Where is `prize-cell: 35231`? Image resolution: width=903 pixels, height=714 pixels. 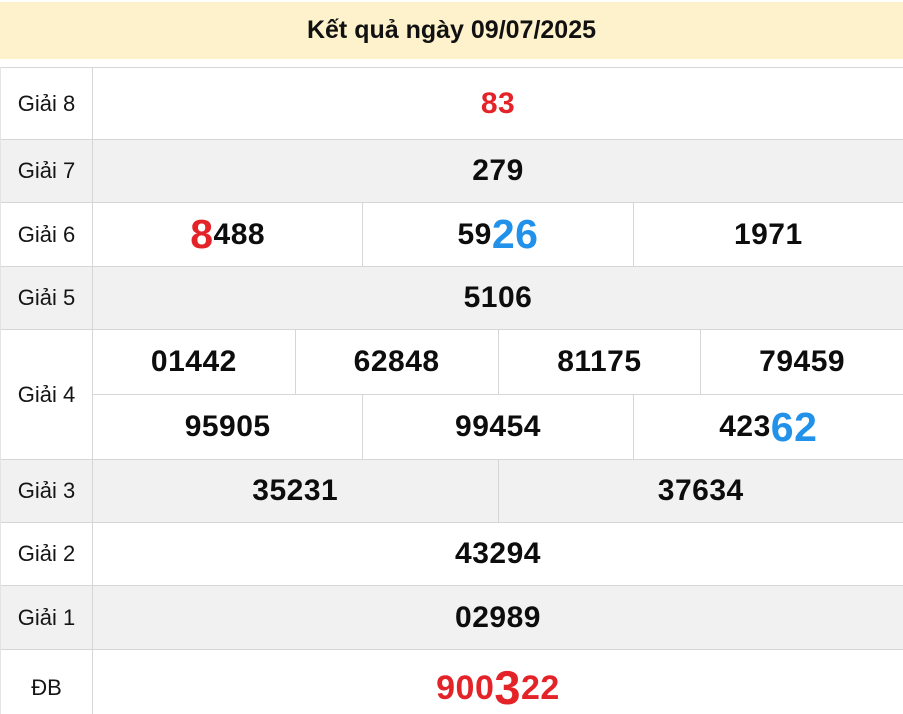 prize-cell: 35231 is located at coordinates (295, 491).